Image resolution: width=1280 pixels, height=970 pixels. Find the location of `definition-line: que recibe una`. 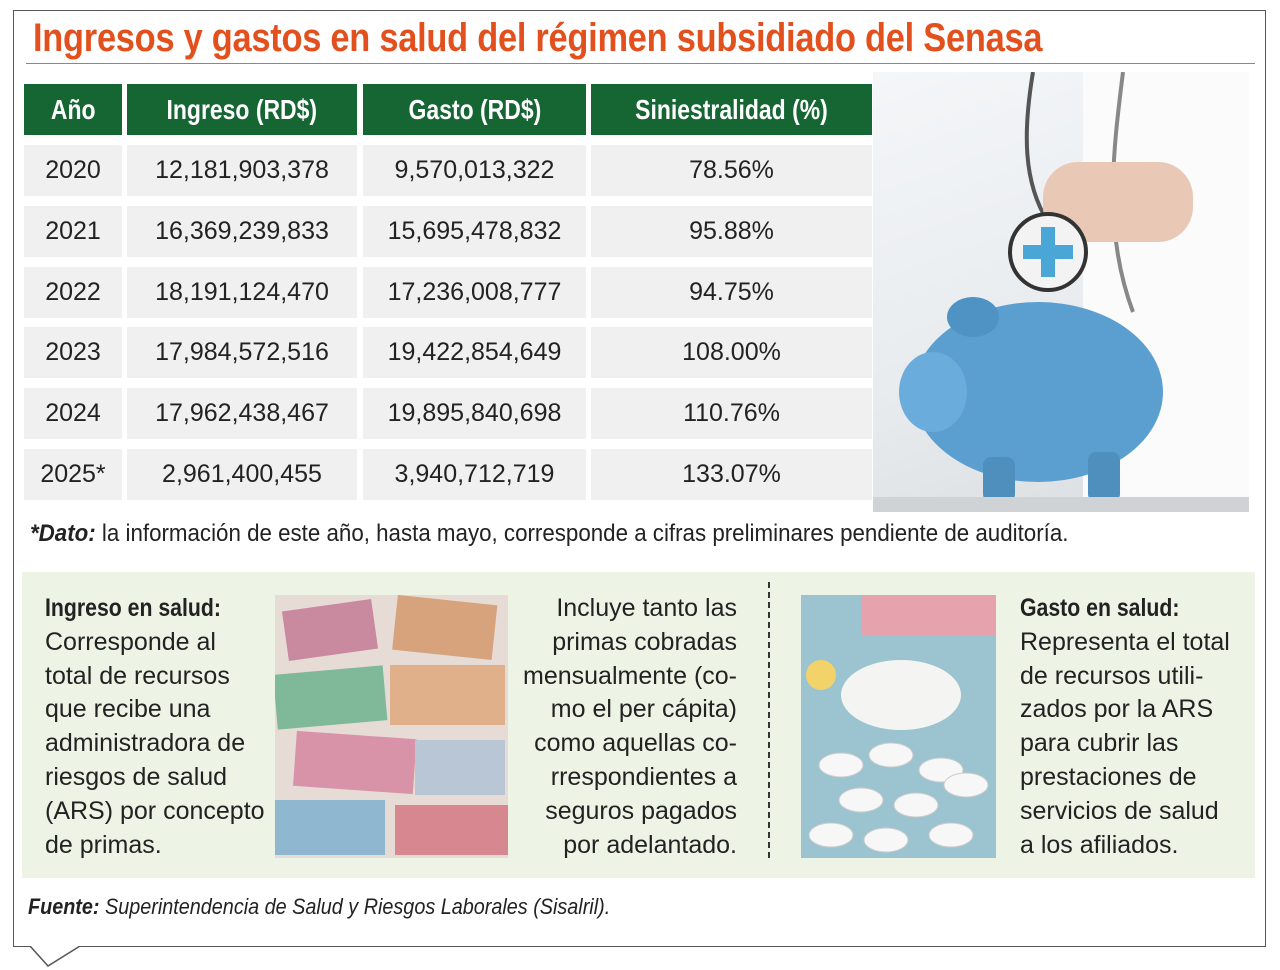

definition-line: que recibe una is located at coordinates (128, 709).